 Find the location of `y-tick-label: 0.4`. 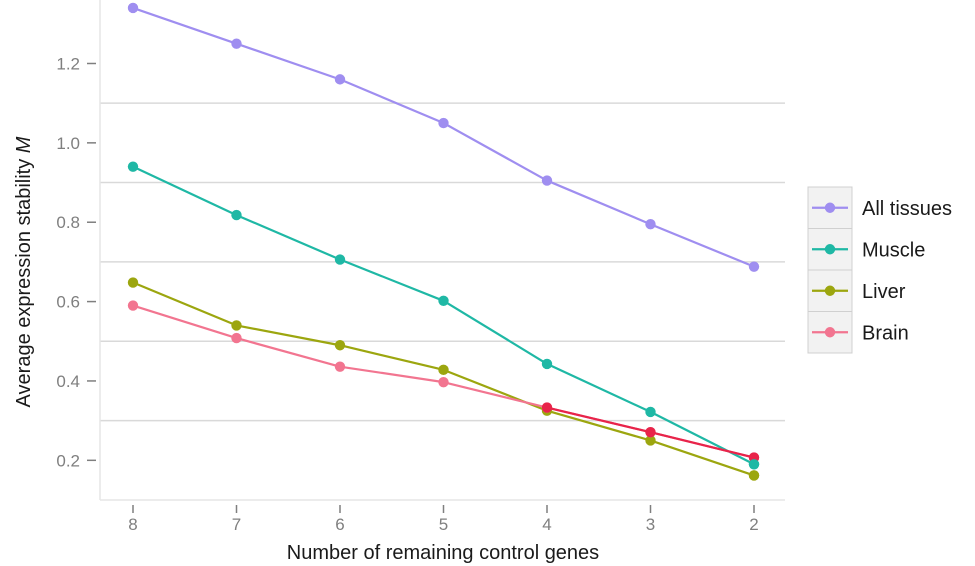

y-tick-label: 0.4 is located at coordinates (68, 381).